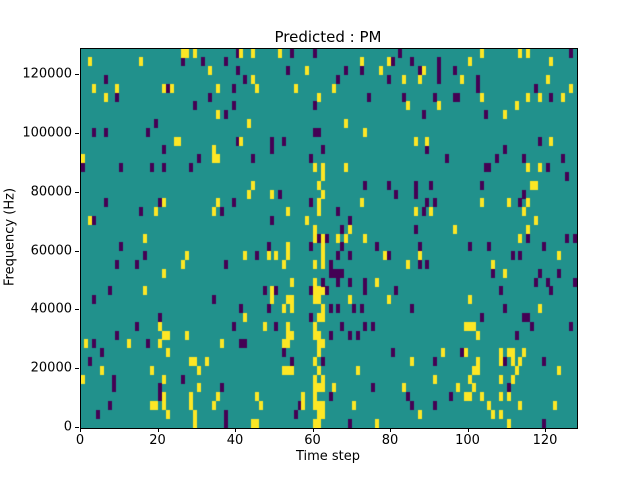 Image resolution: width=640 pixels, height=480 pixels. Describe the element at coordinates (51, 192) in the screenshot. I see `y-tick-label: 80000` at that location.